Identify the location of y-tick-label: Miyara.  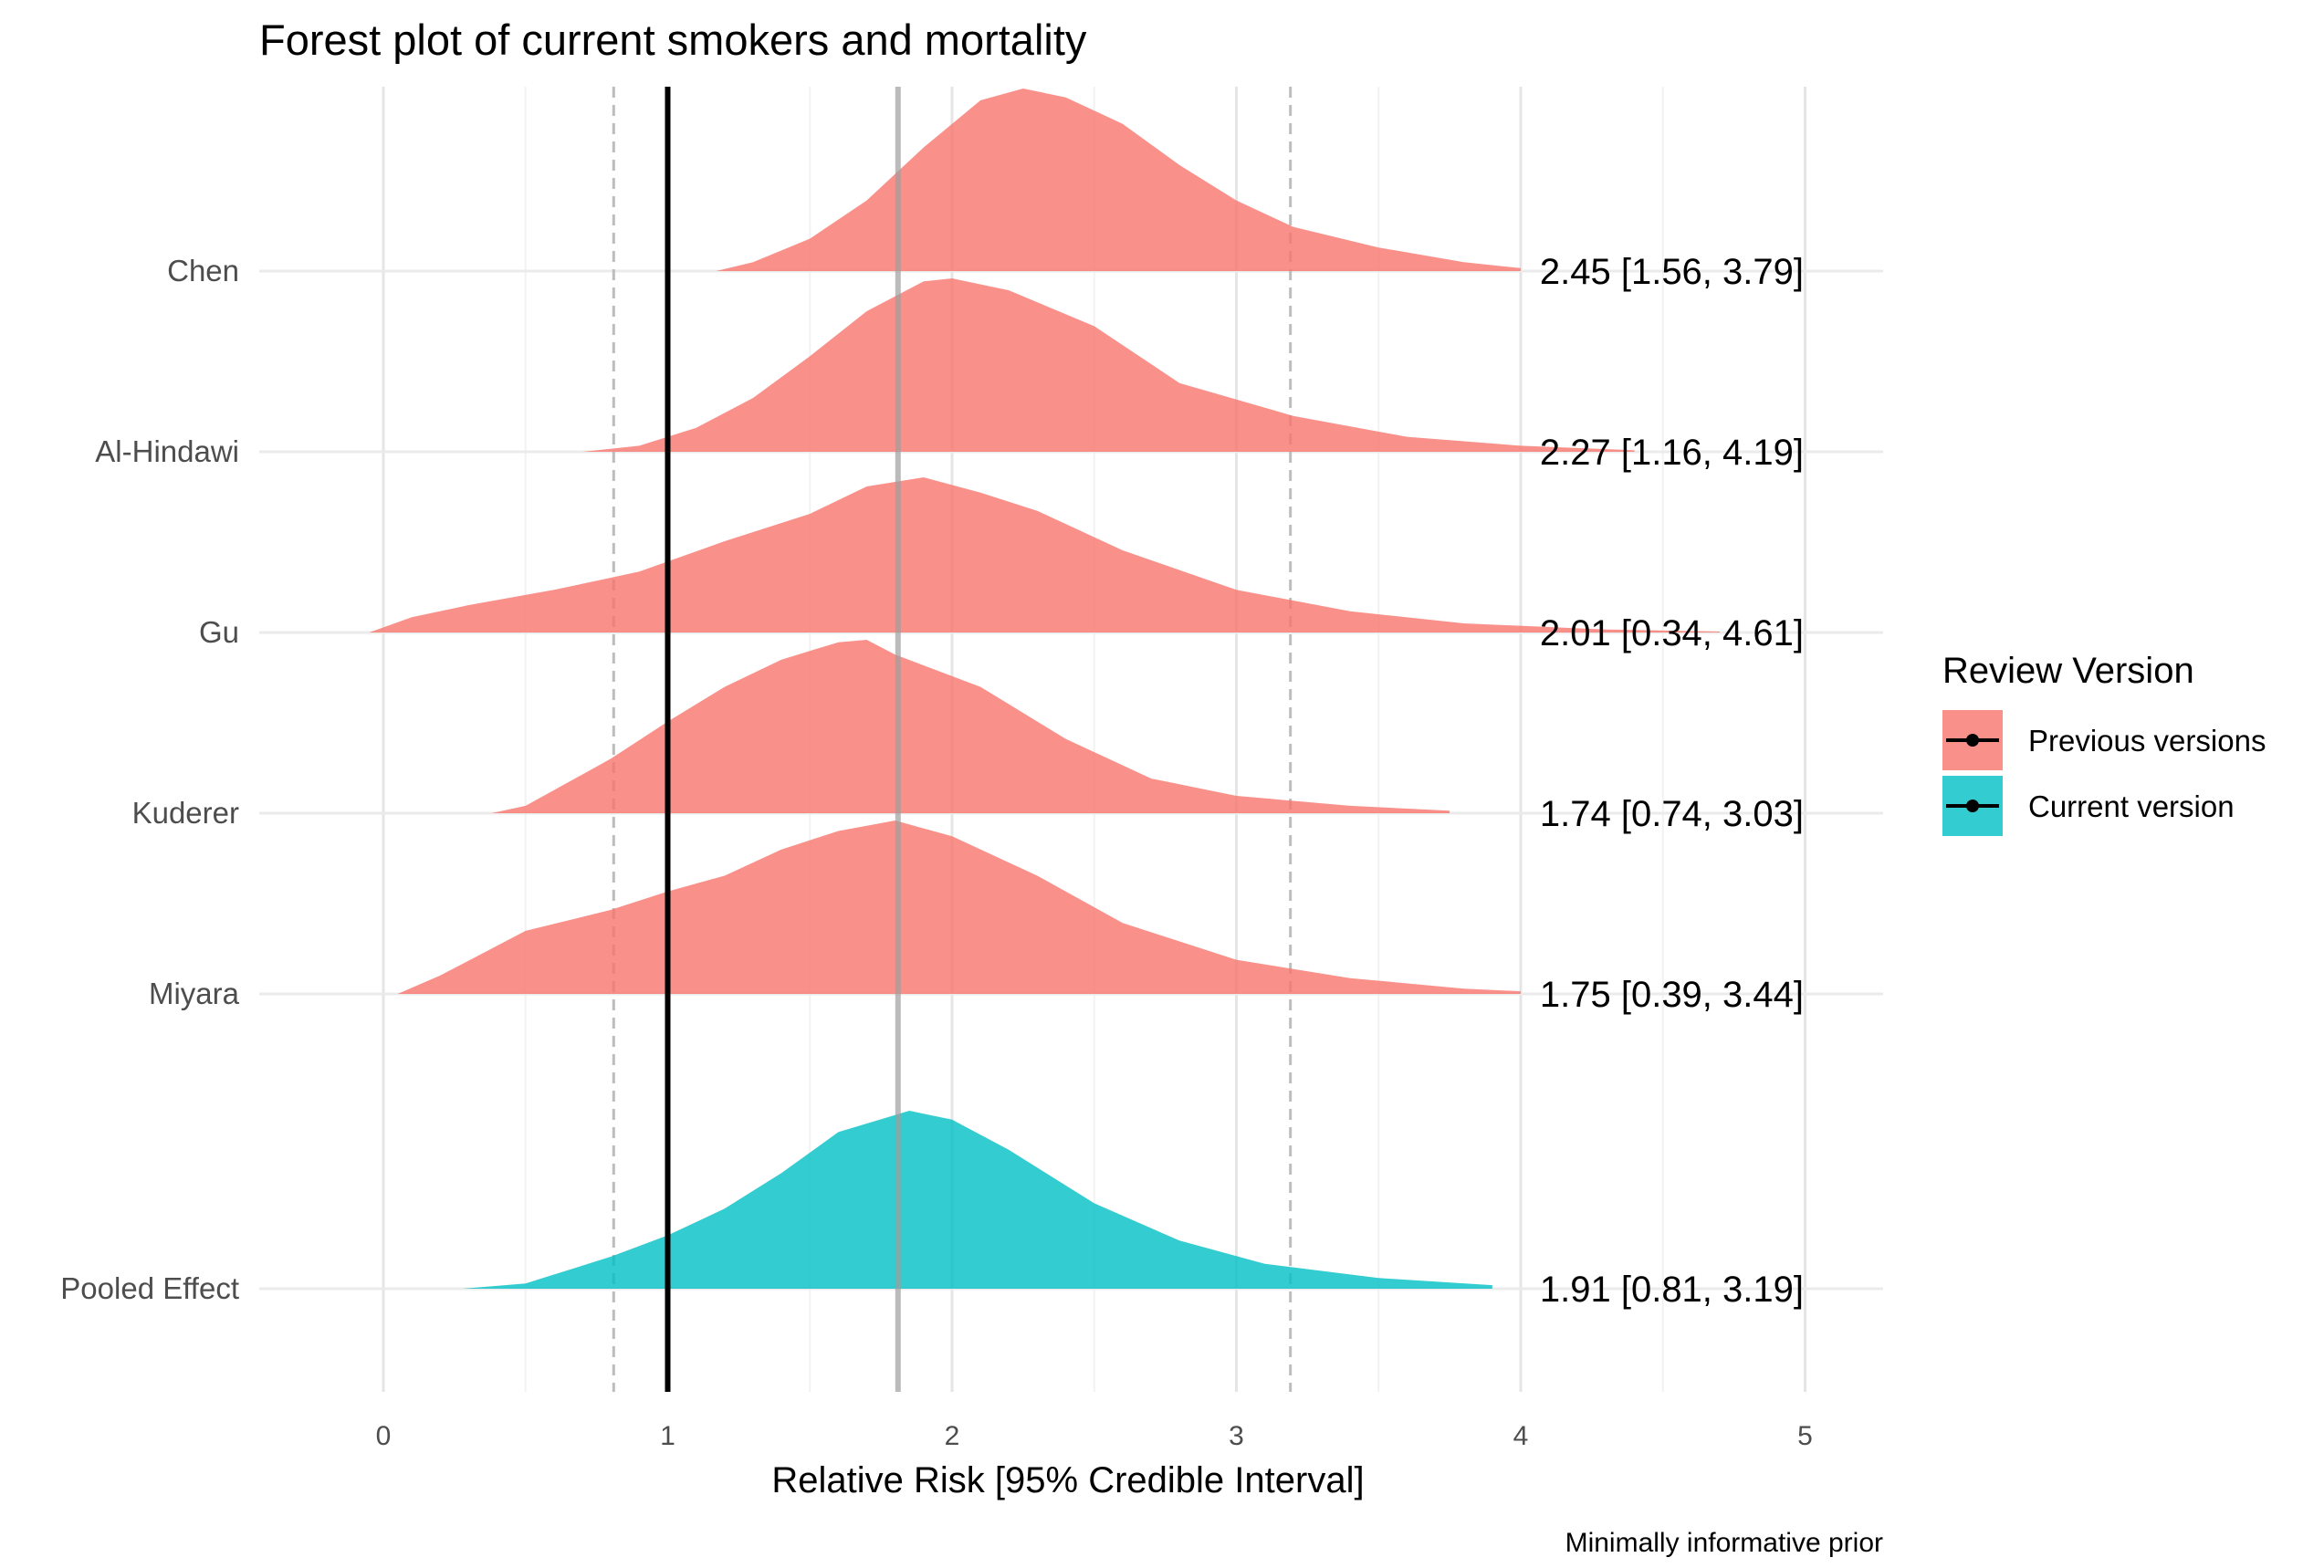
(194, 994).